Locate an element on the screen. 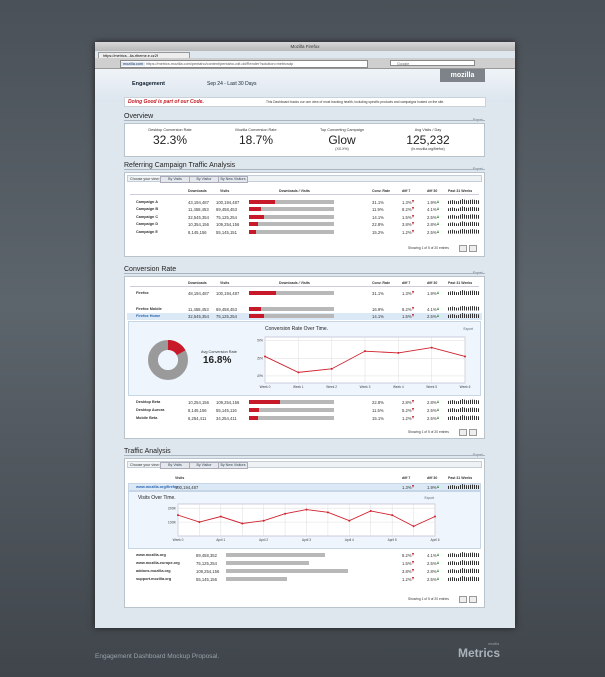  row-name: support.mozilla.org is located at coordinates (154, 579).